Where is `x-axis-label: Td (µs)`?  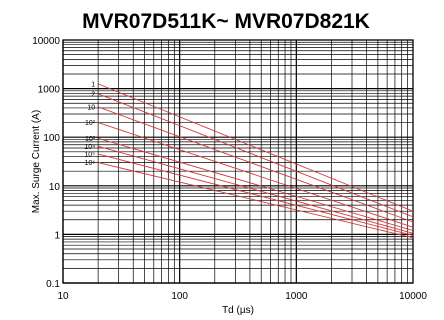
x-axis-label: Td (µs) is located at coordinates (238, 310).